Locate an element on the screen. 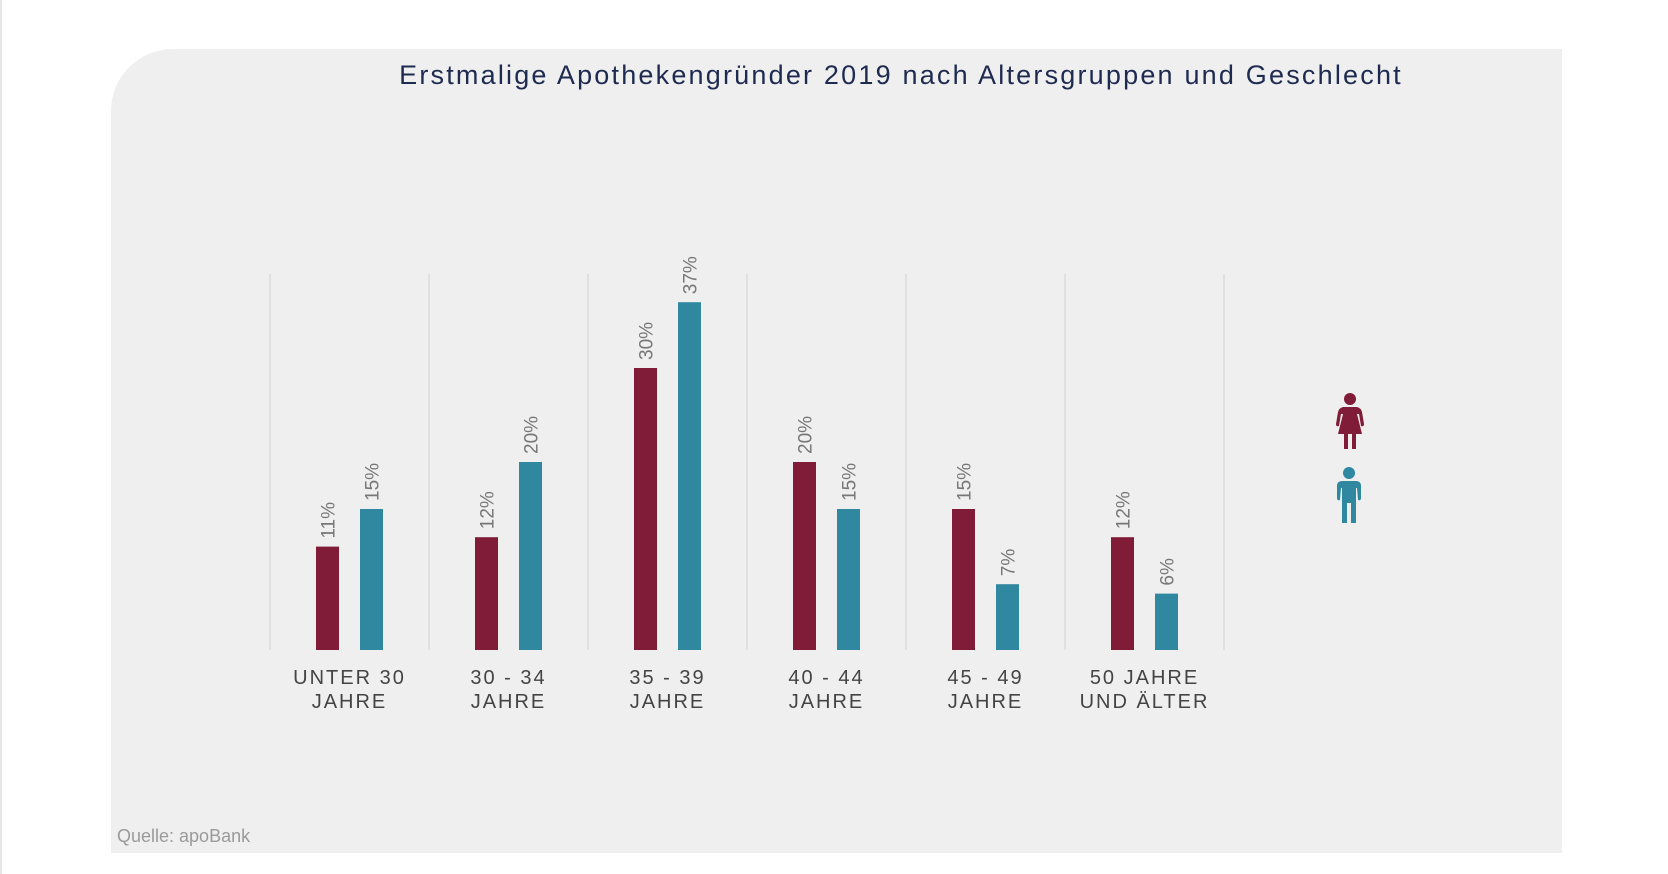 The image size is (1668, 874). page-left-border is located at coordinates (1, 437).